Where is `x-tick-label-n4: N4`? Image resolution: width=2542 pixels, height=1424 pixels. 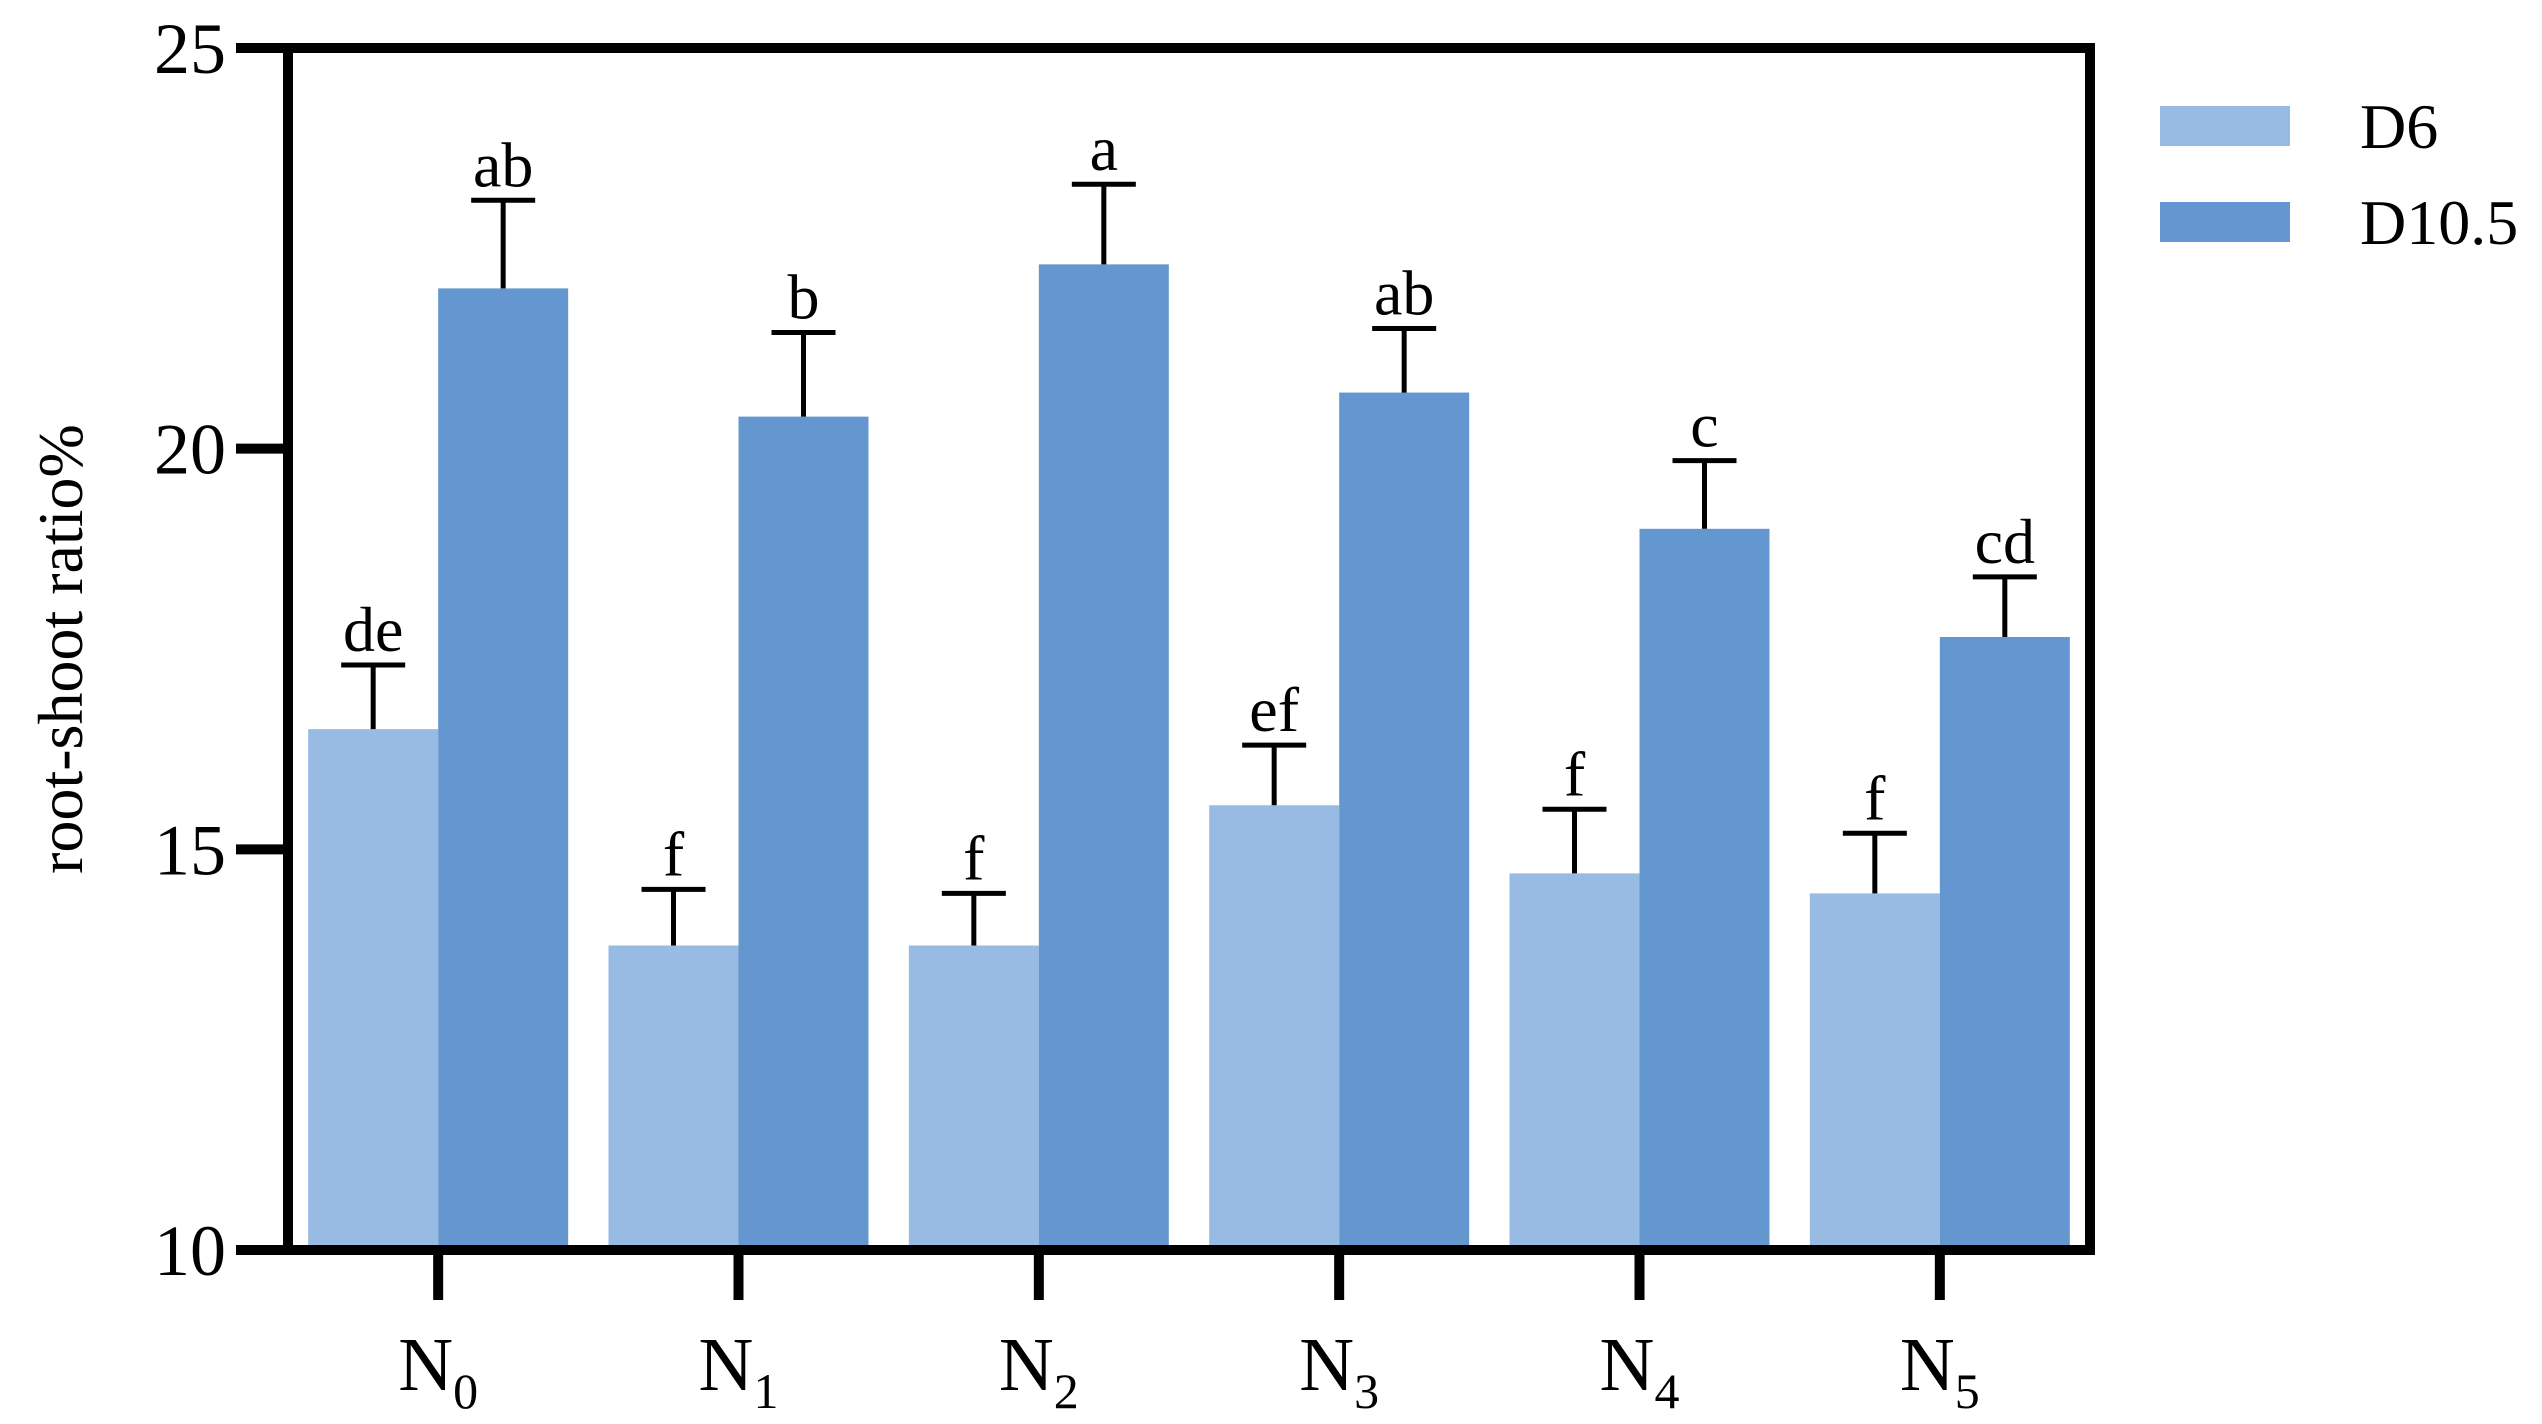 x-tick-label-n4: N4 is located at coordinates (1640, 1371).